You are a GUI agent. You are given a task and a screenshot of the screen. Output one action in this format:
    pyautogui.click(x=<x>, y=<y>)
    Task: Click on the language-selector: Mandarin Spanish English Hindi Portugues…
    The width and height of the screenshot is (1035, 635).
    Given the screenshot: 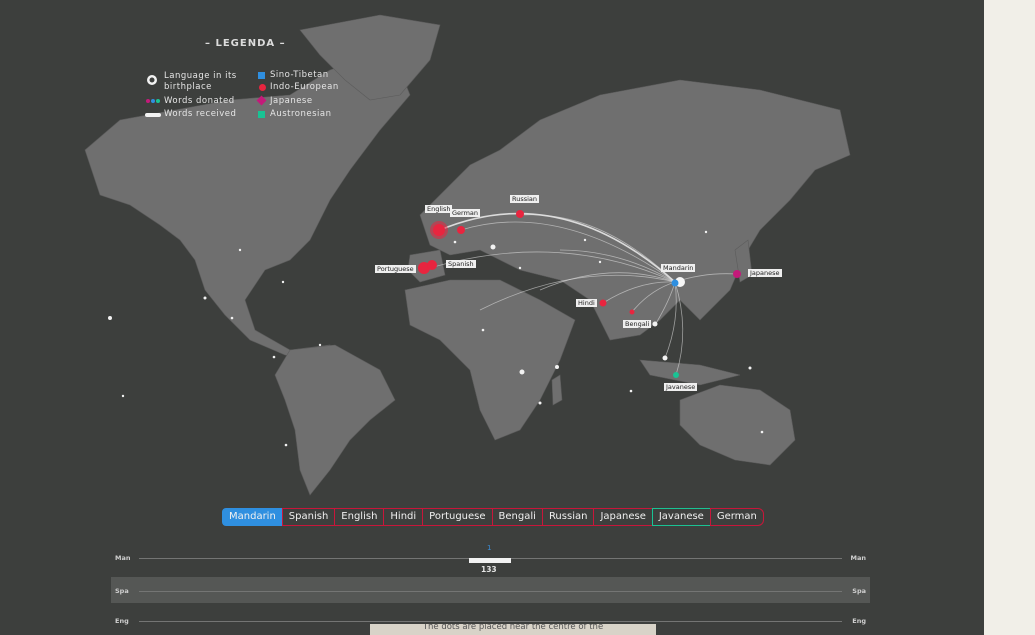 What is the action you would take?
    pyautogui.click(x=493, y=517)
    